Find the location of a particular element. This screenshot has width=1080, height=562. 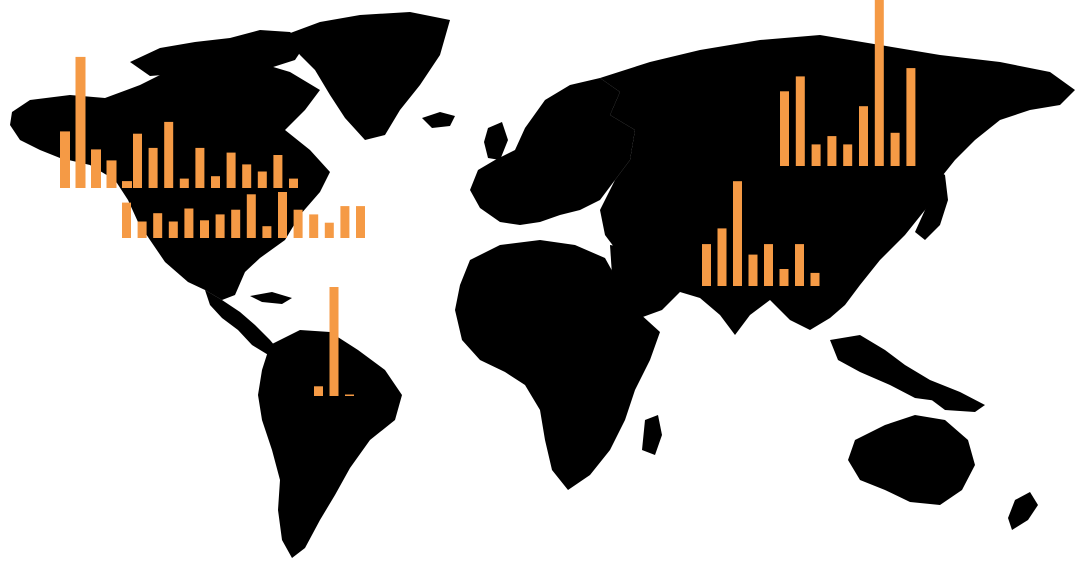

landmass-southeast-asia-islands is located at coordinates (895, 368).